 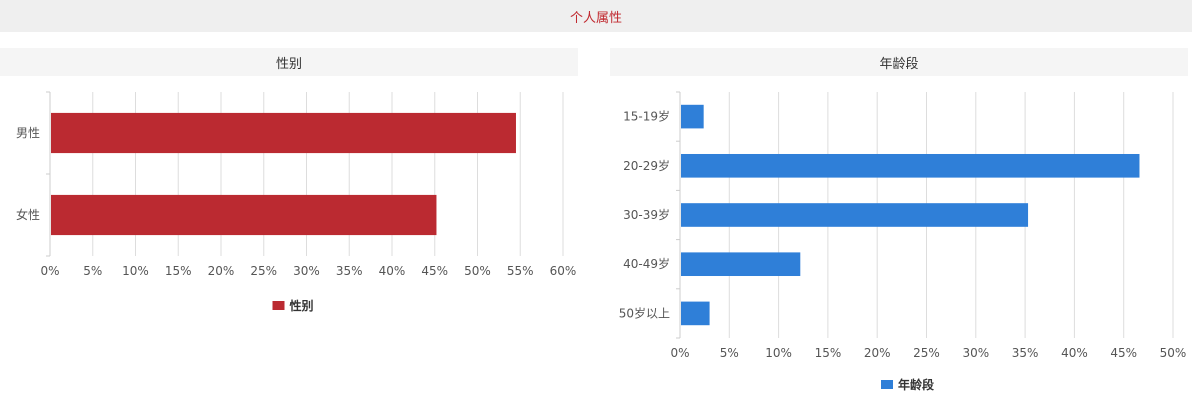 What do you see at coordinates (434, 271) in the screenshot?
I see `gender-x-tick-label: 45%` at bounding box center [434, 271].